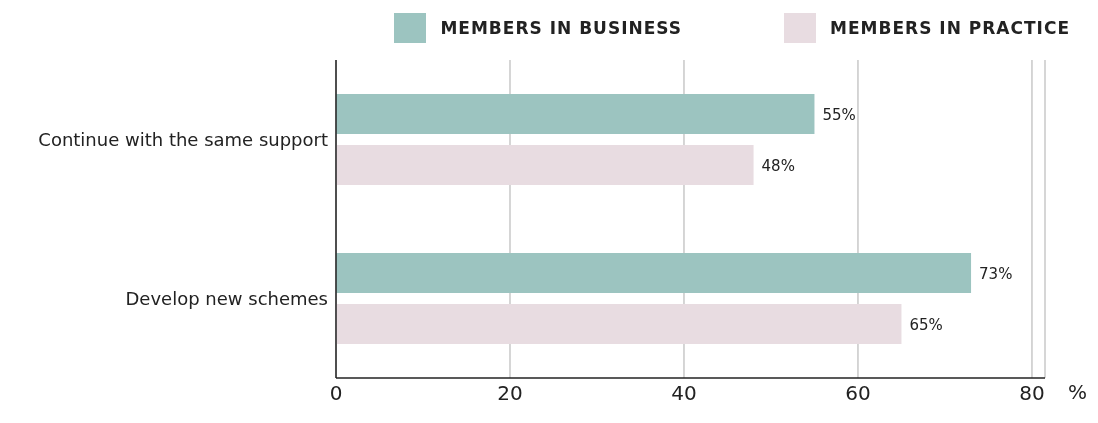 The image size is (1098, 423). I want to click on data-label: 55%, so click(839, 115).